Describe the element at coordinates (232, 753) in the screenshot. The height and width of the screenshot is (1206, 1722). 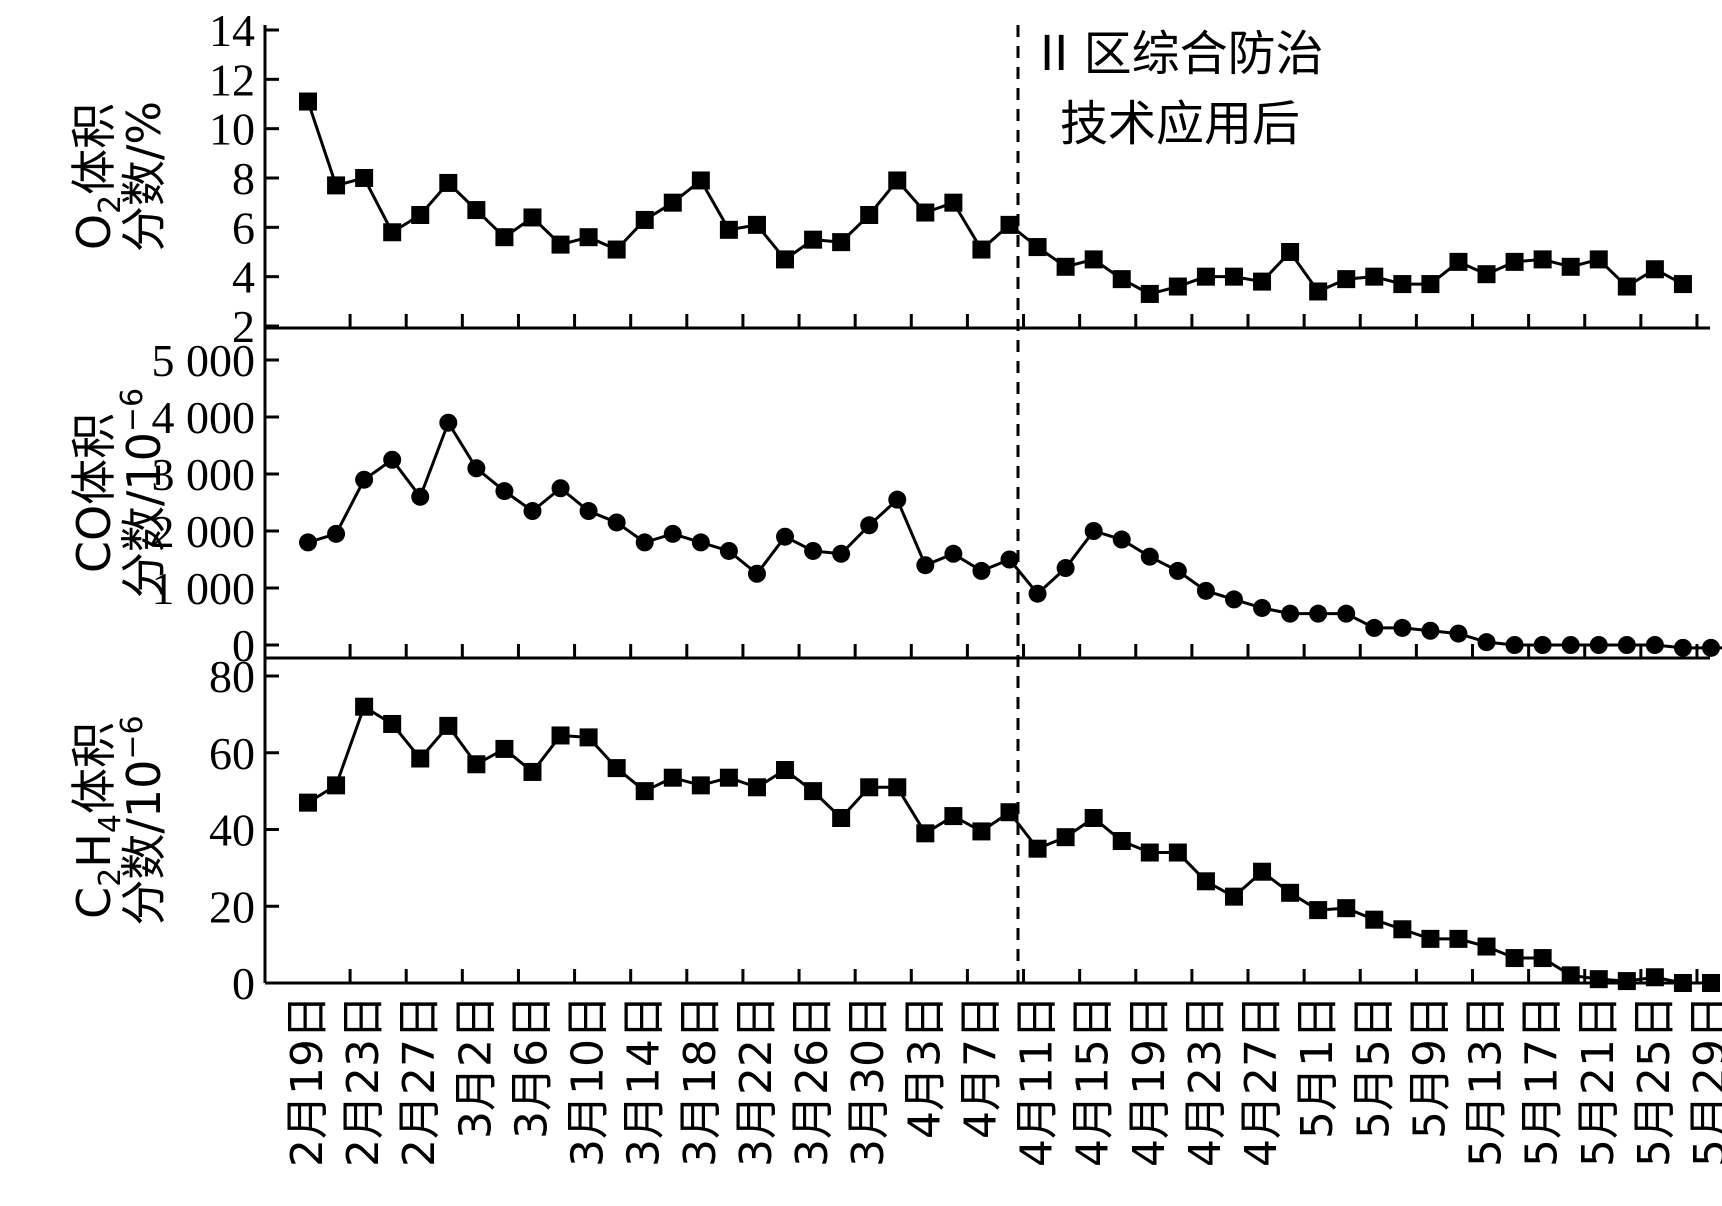
I see `y-tick-label: 60` at that location.